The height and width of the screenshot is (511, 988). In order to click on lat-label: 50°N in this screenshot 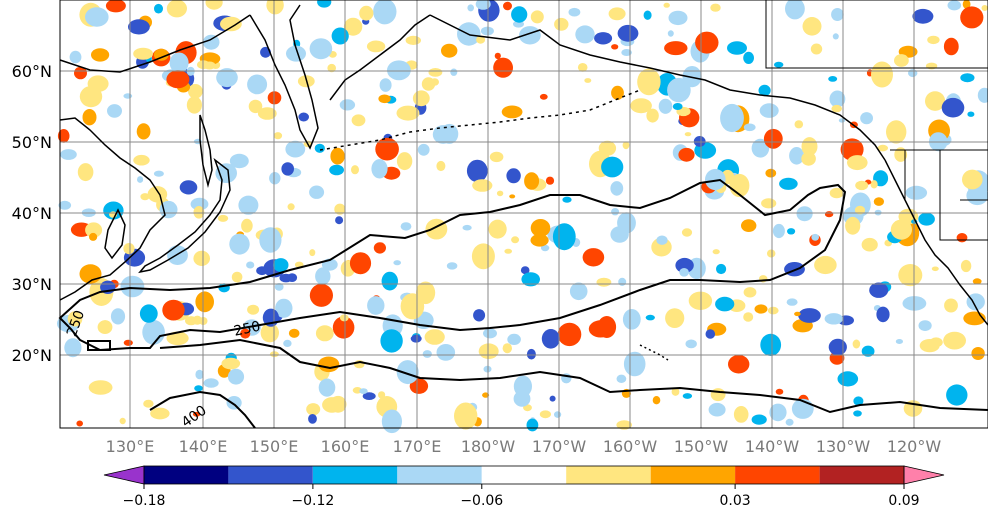, I will do `click(32, 142)`.